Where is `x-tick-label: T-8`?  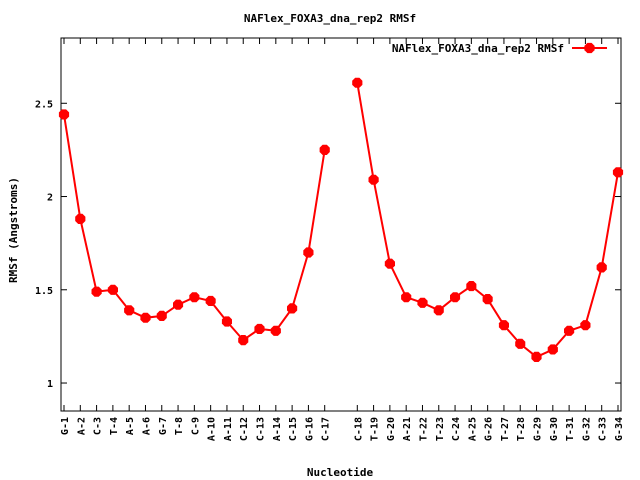 x-tick-label: T-8 is located at coordinates (179, 426).